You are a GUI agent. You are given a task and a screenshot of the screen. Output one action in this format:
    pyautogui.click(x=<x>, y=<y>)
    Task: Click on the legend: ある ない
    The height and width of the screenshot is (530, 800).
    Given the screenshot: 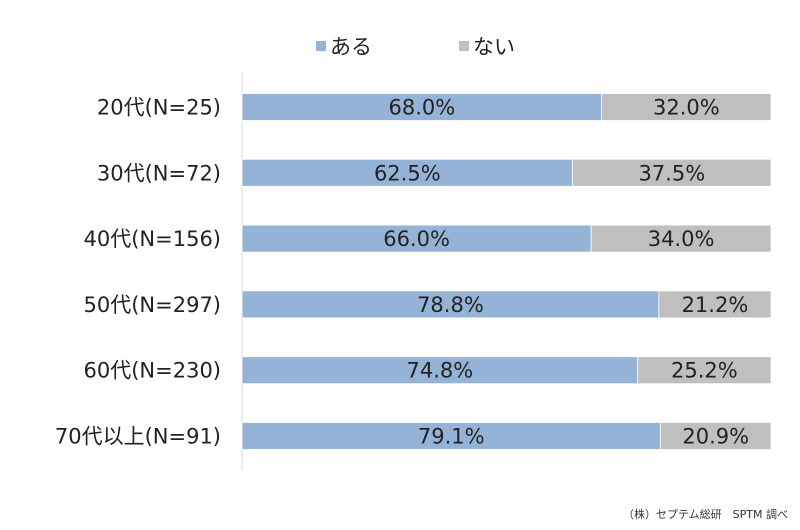 What is the action you would take?
    pyautogui.click(x=415, y=47)
    